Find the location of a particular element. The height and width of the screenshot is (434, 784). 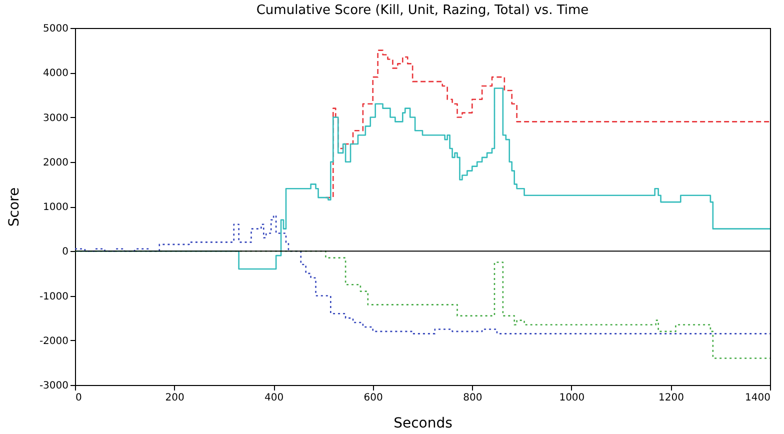

x-tick-label: 200 is located at coordinates (174, 398).